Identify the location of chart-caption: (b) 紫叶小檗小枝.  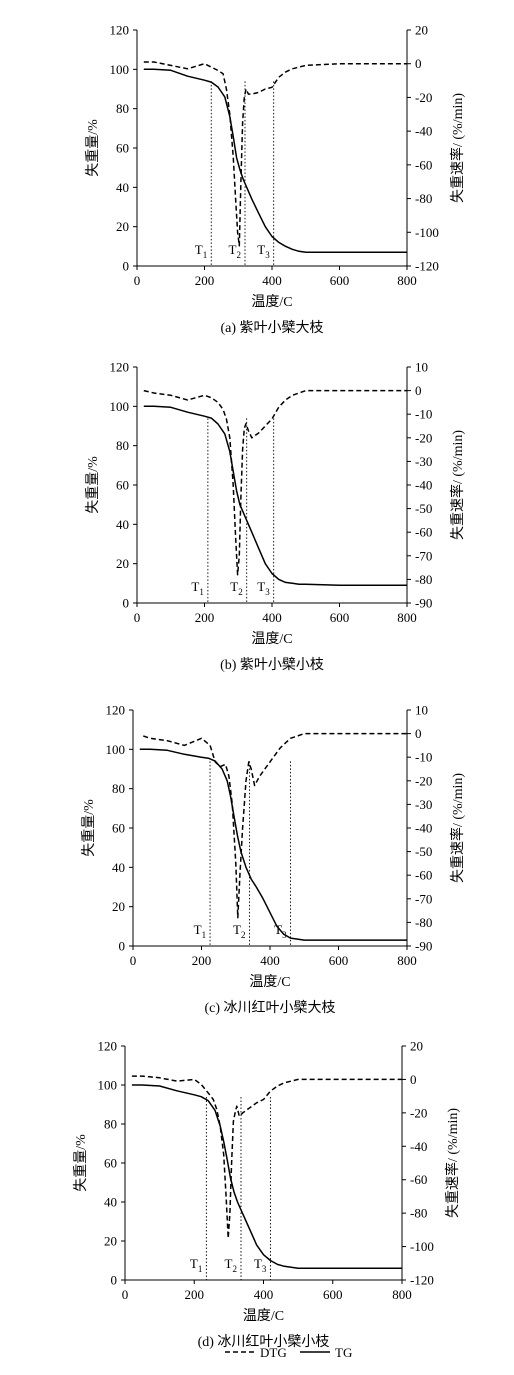
(272, 665).